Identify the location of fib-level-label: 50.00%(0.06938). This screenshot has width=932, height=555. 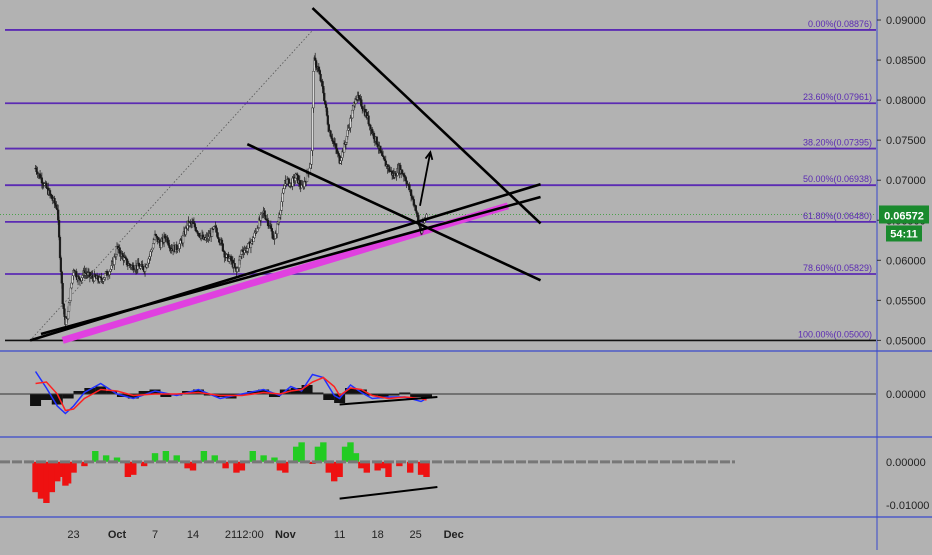
(837, 179).